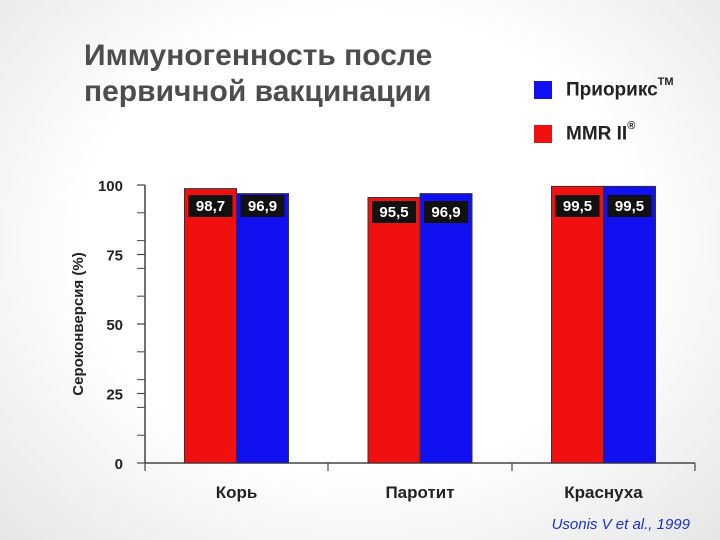 The height and width of the screenshot is (540, 720). I want to click on citation: Usonis V et al., 1999, so click(620, 524).